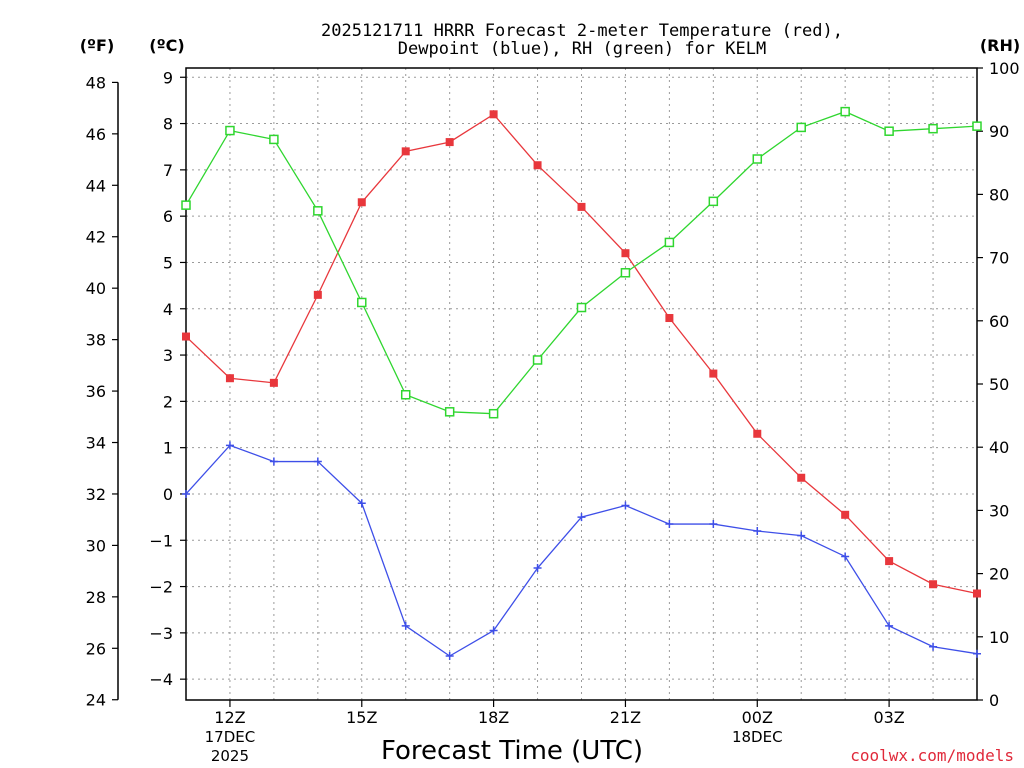 The image size is (1024, 768). I want to click on x-tick-label: 12Z, so click(229, 717).